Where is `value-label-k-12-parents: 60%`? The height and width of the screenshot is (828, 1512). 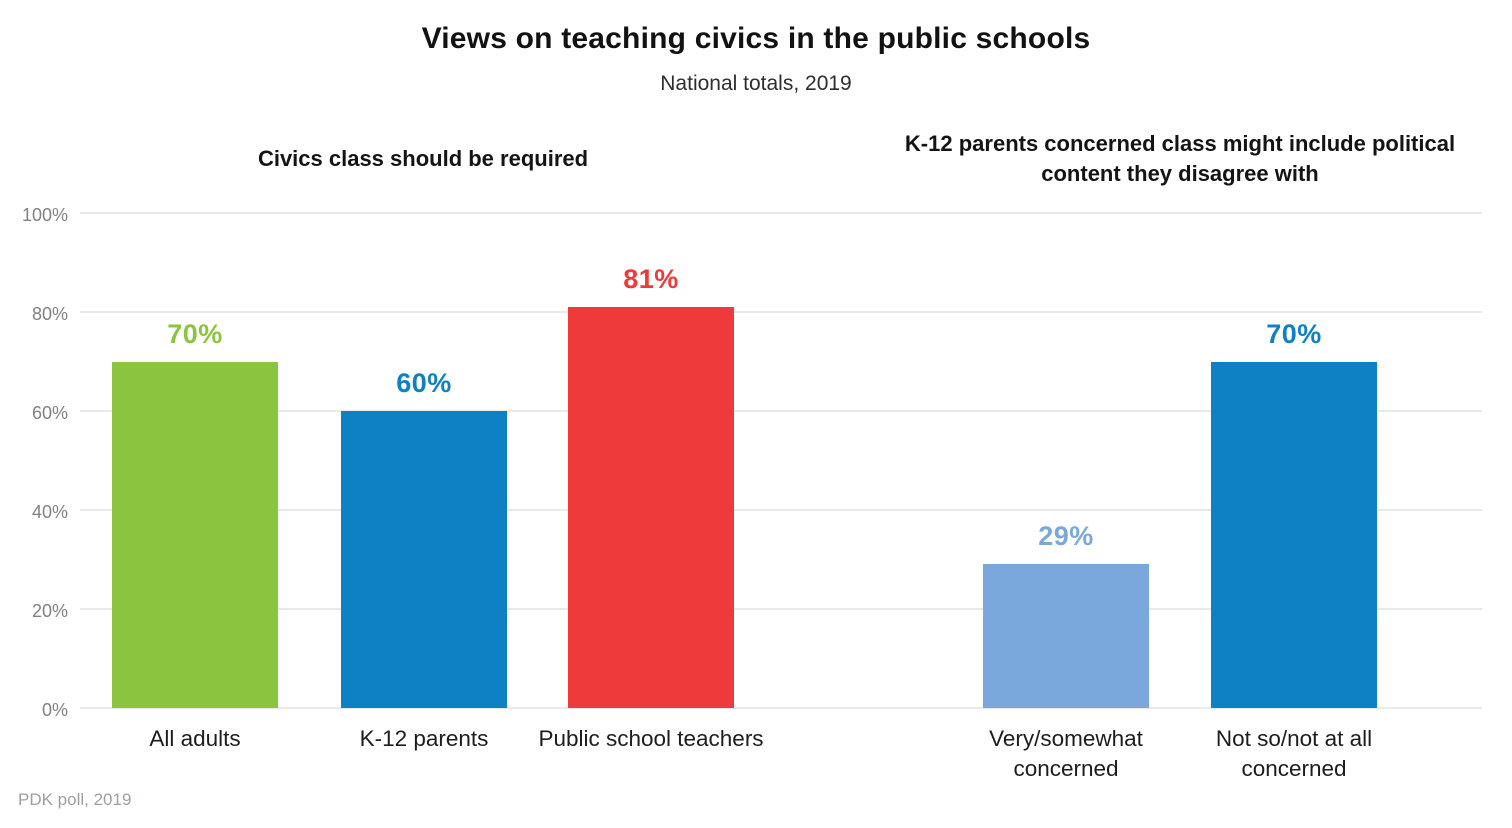 value-label-k-12-parents: 60% is located at coordinates (424, 383).